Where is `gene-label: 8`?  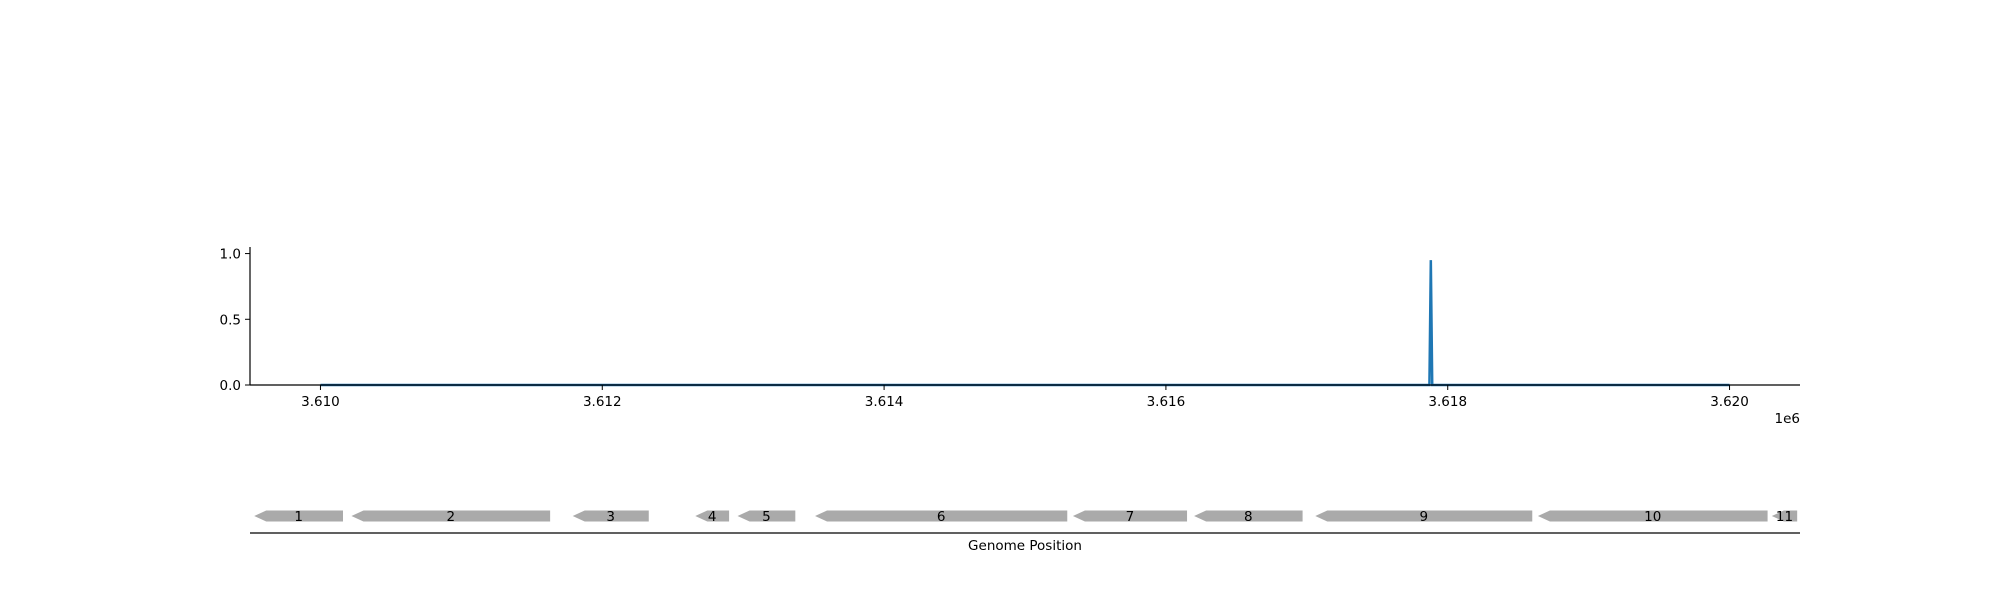 gene-label: 8 is located at coordinates (1248, 517).